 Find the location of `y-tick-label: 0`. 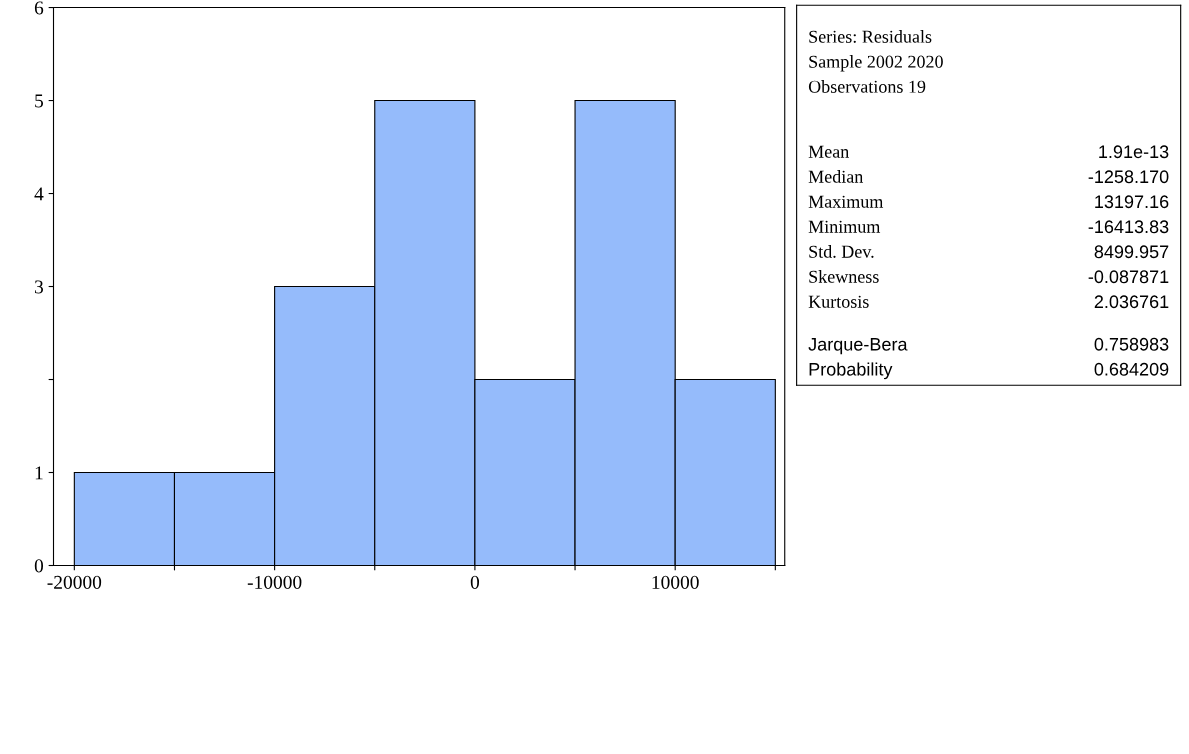

y-tick-label: 0 is located at coordinates (39, 566).